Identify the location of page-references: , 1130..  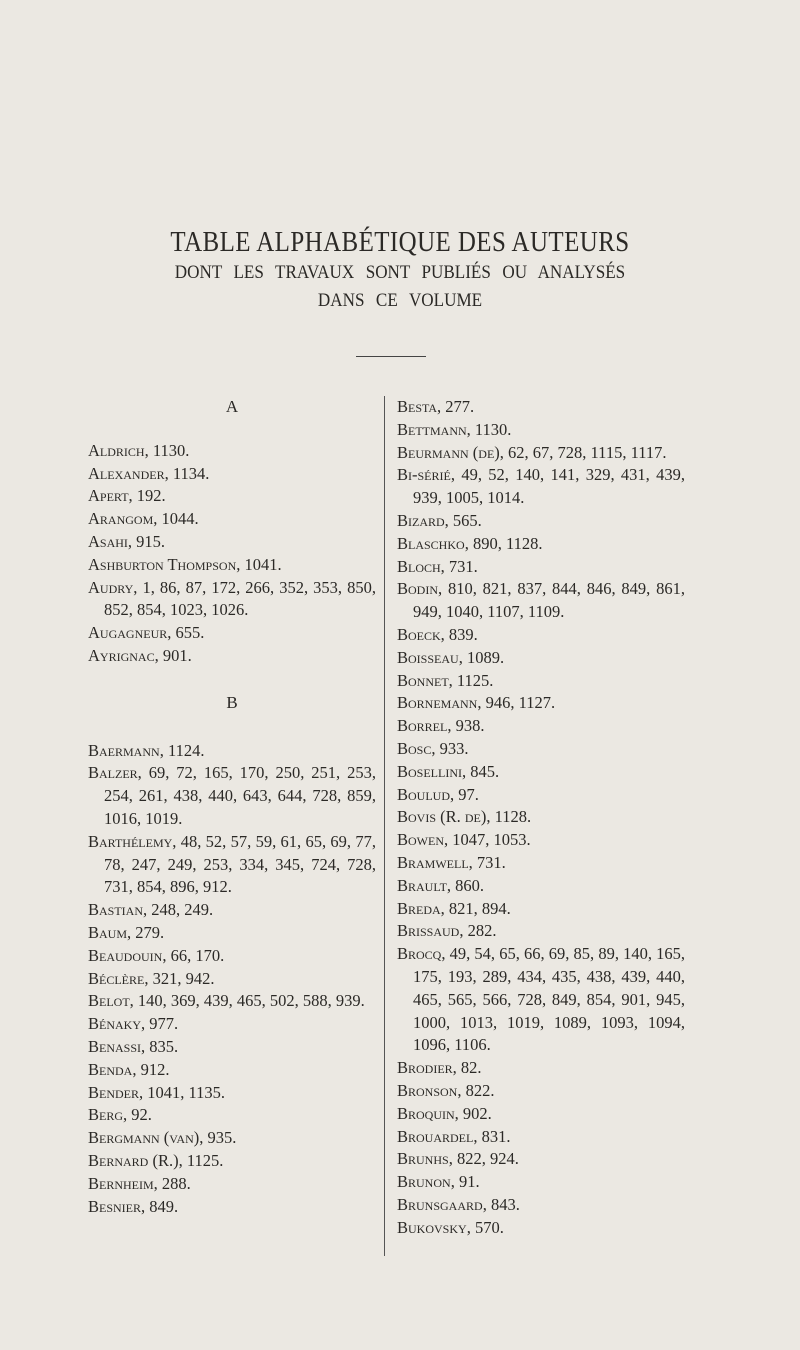
(167, 450).